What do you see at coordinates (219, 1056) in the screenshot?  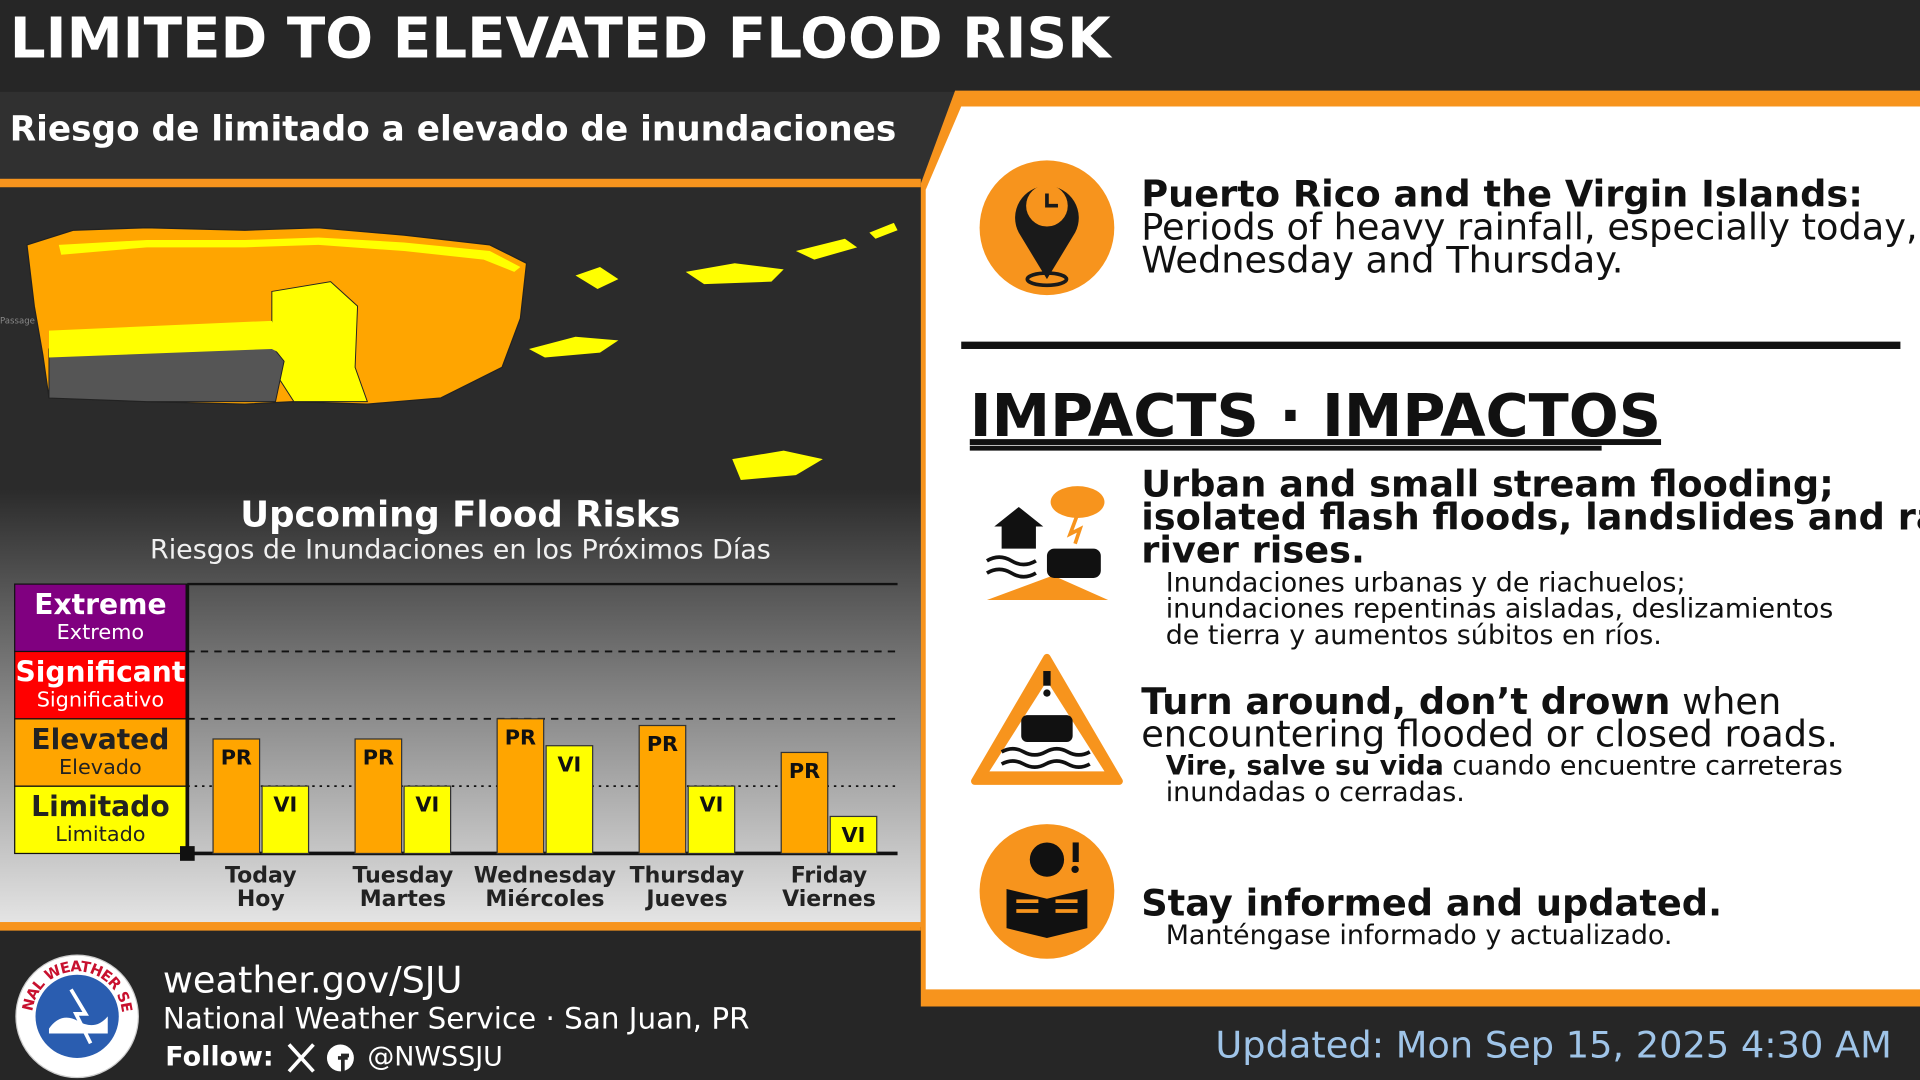 I see `footer-follow: Follow:` at bounding box center [219, 1056].